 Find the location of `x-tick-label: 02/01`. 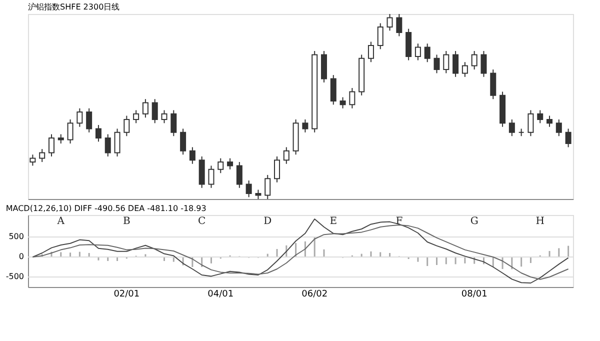

x-tick-label: 02/01 is located at coordinates (127, 295).